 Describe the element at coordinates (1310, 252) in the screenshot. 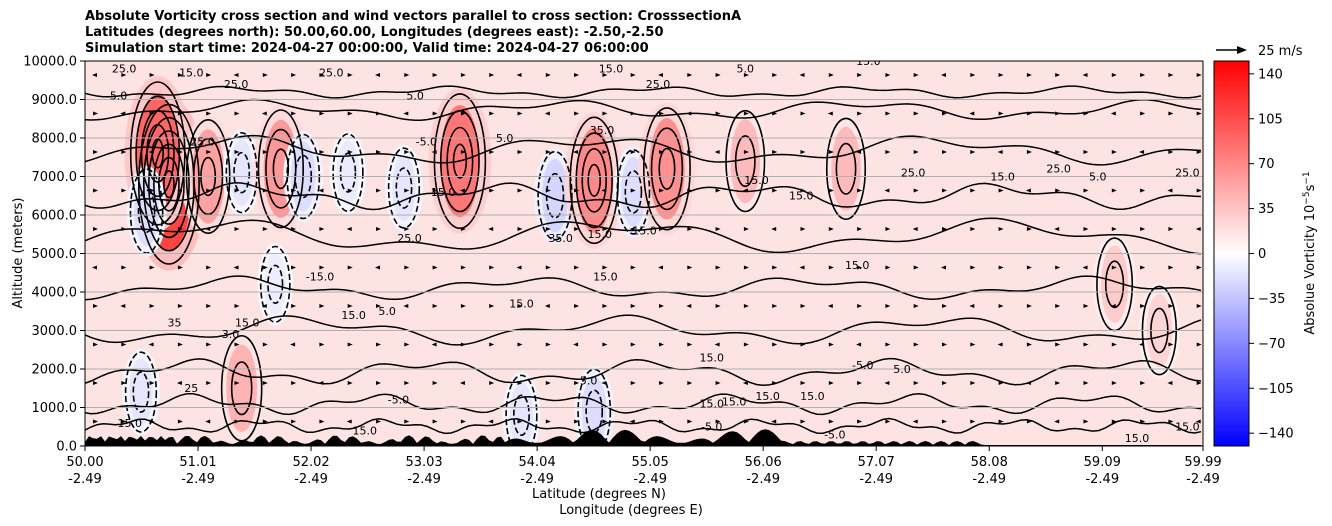

I see `colorbar-label: Absolue Vorticity 10−5s−1` at that location.